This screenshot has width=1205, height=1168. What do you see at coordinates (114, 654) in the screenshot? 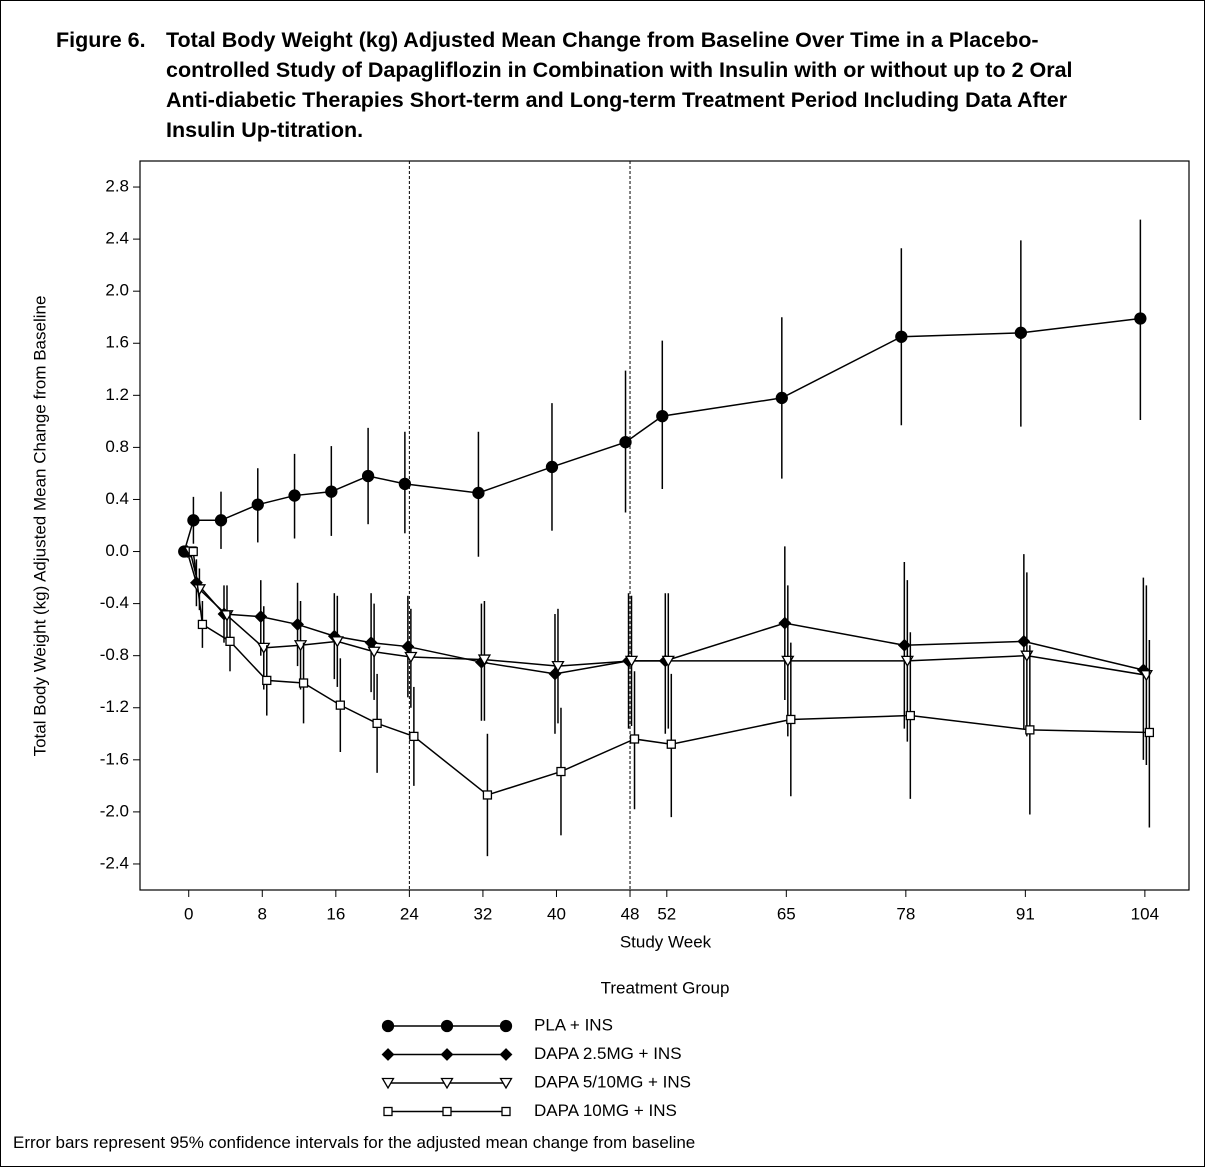
I see `y-tick-label: -0.8` at bounding box center [114, 654].